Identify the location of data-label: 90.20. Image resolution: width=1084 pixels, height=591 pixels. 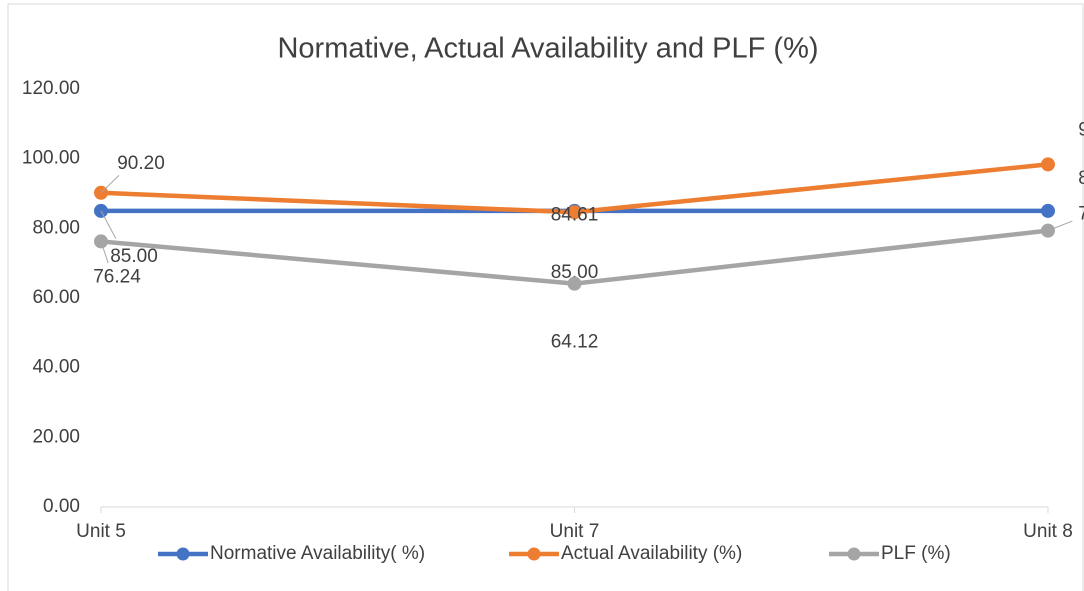
(141, 163).